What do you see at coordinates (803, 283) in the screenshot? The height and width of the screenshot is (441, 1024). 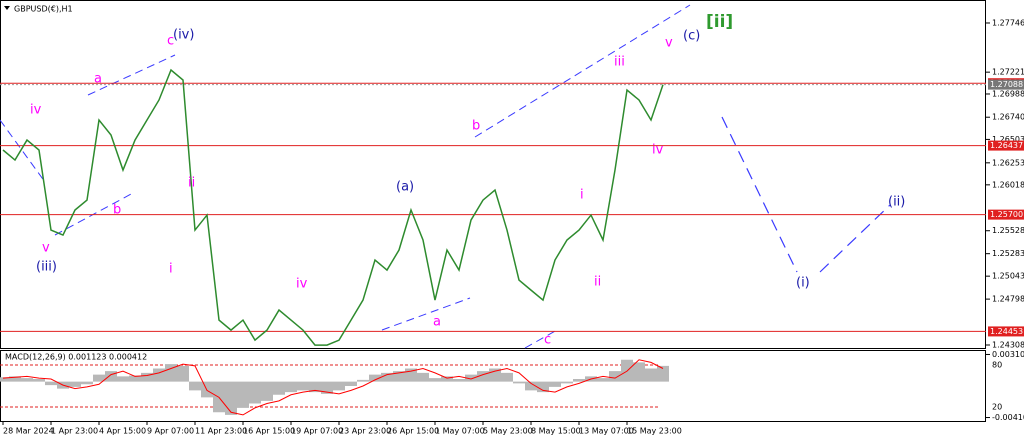 I see `wave-label: (i)` at bounding box center [803, 283].